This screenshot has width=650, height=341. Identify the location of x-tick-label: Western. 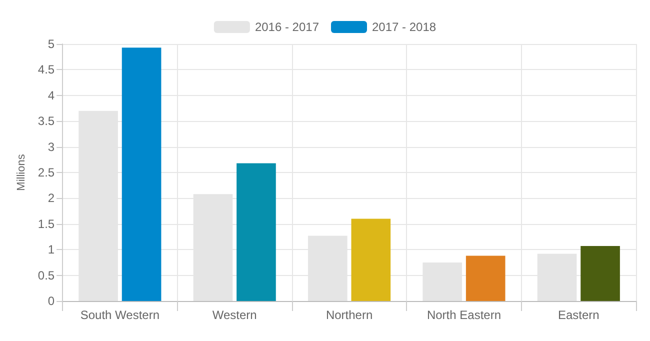
(234, 315).